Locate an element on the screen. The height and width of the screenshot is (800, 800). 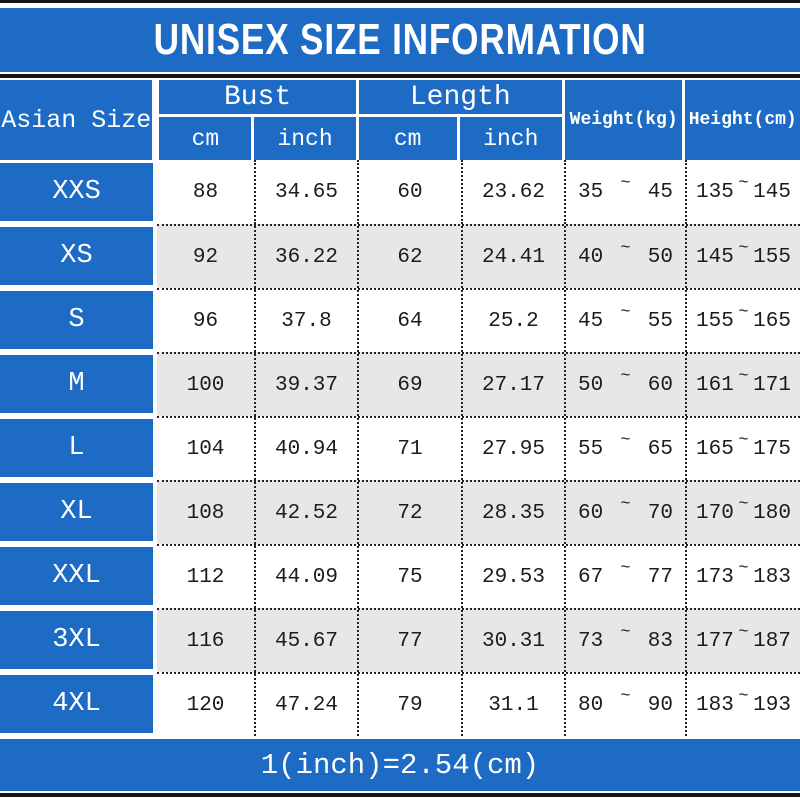
col-header-height: Height(cm) is located at coordinates (742, 120).